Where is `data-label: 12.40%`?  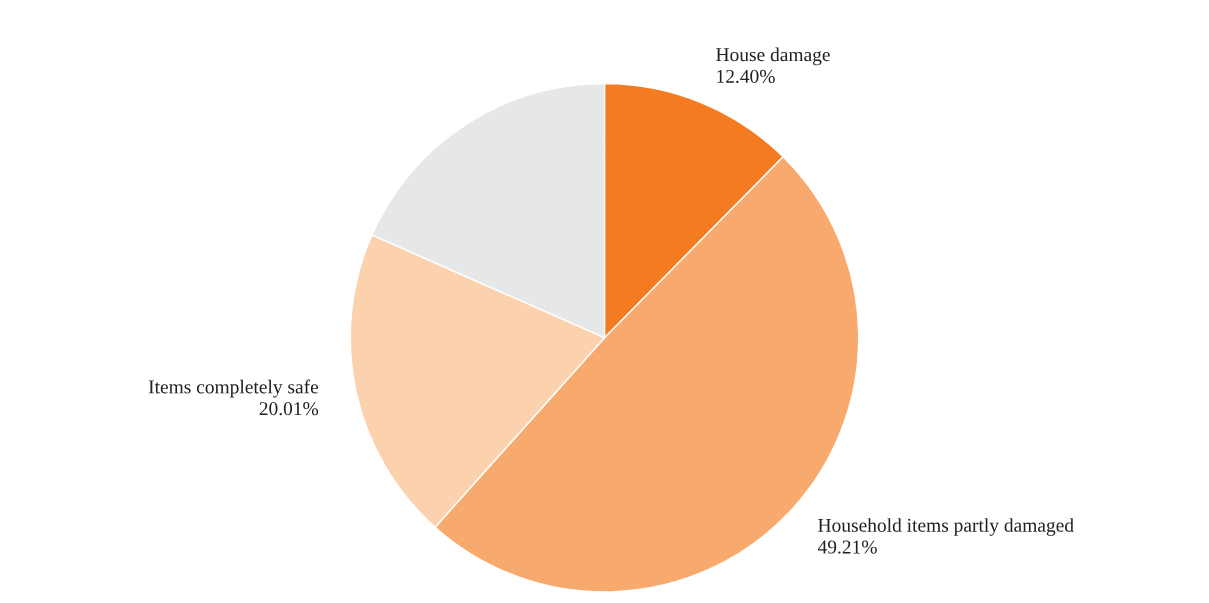 data-label: 12.40% is located at coordinates (746, 76).